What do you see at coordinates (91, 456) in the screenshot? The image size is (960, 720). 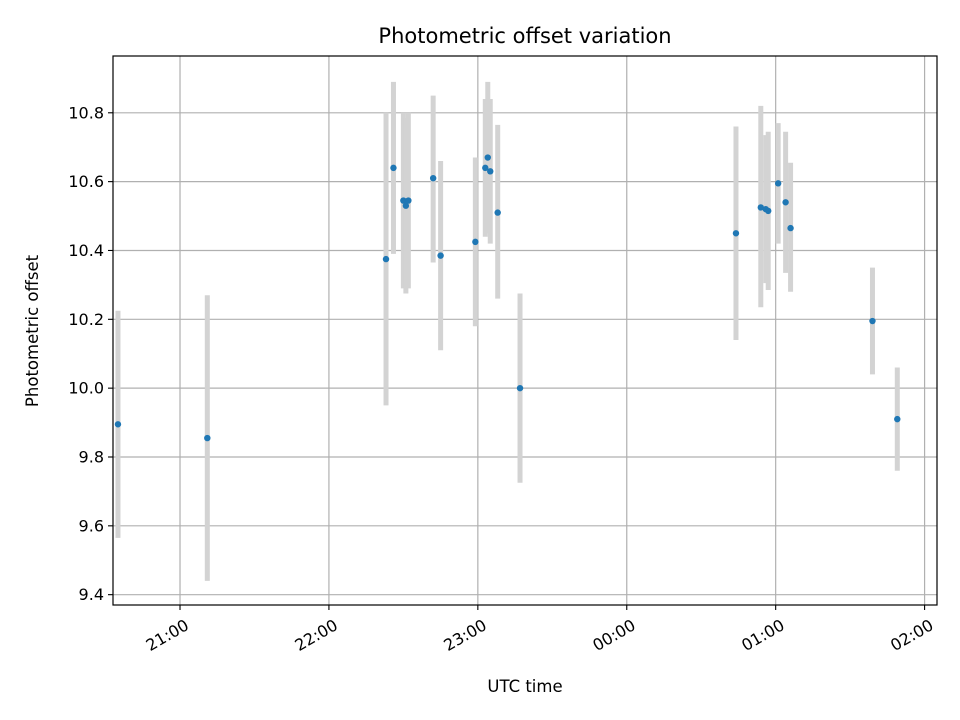 I see `y-tick-label: 9.8` at bounding box center [91, 456].